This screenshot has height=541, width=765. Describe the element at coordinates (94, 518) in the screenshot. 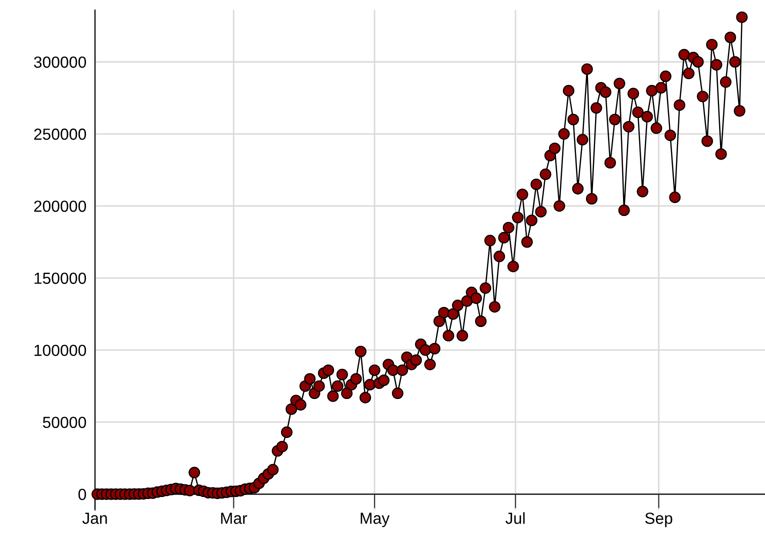

I see `x-tick-label: Jan` at that location.